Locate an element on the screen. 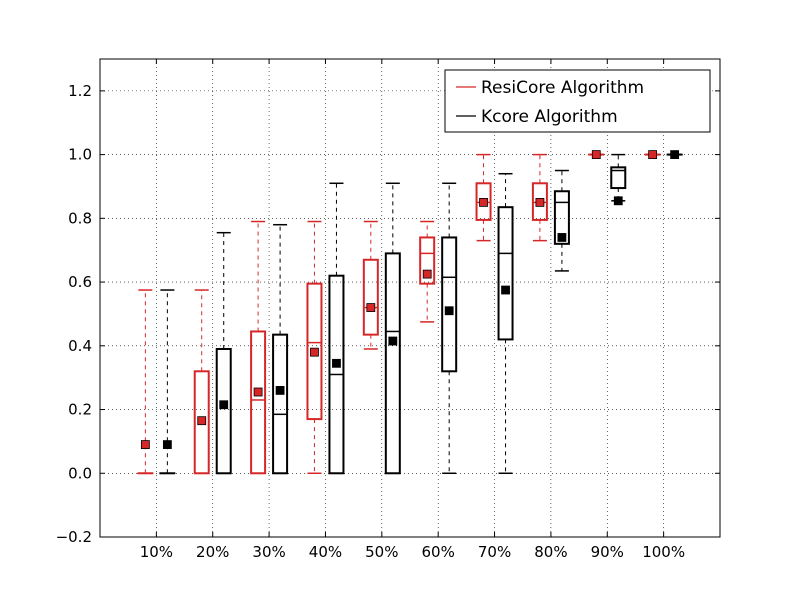 The image size is (800, 597). y-tick-label: 0.2 is located at coordinates (80, 410).